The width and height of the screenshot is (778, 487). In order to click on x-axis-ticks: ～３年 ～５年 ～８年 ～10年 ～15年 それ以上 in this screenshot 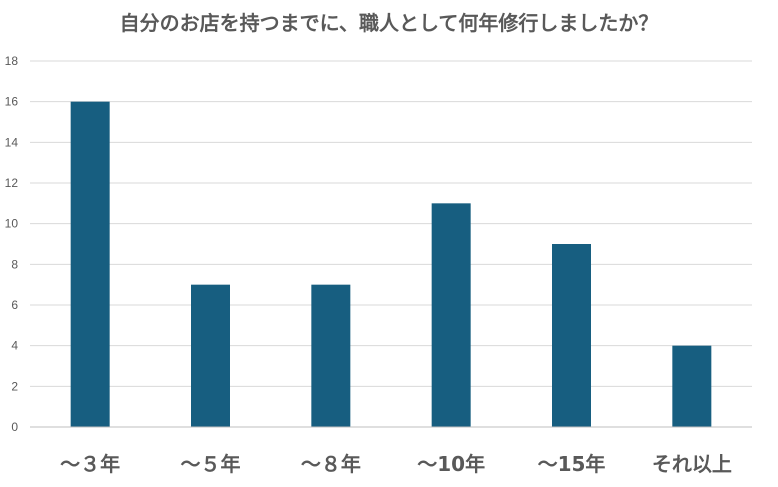, I will do `click(396, 464)`.